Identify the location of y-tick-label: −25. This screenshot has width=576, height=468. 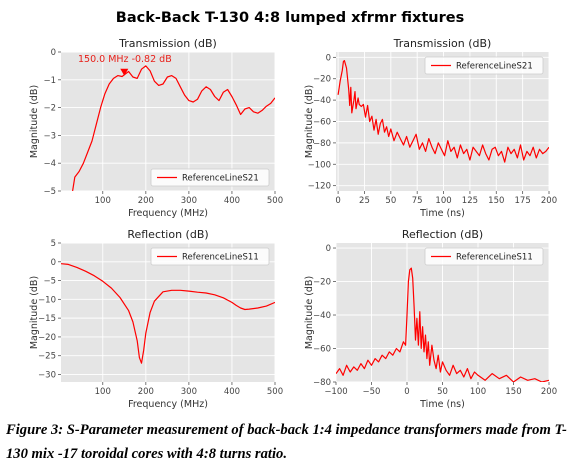
(47, 357).